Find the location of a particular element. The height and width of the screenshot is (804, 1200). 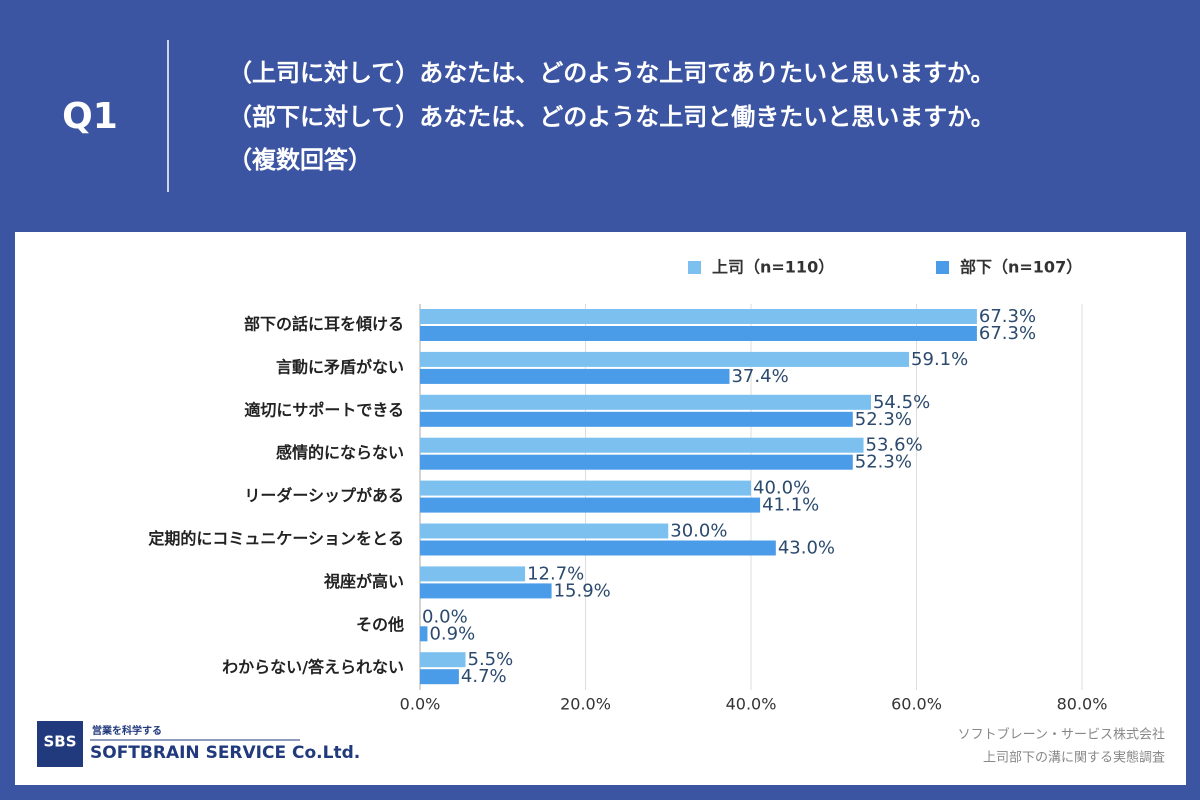

y-tick-label: リーダーシップがある is located at coordinates (324, 495).